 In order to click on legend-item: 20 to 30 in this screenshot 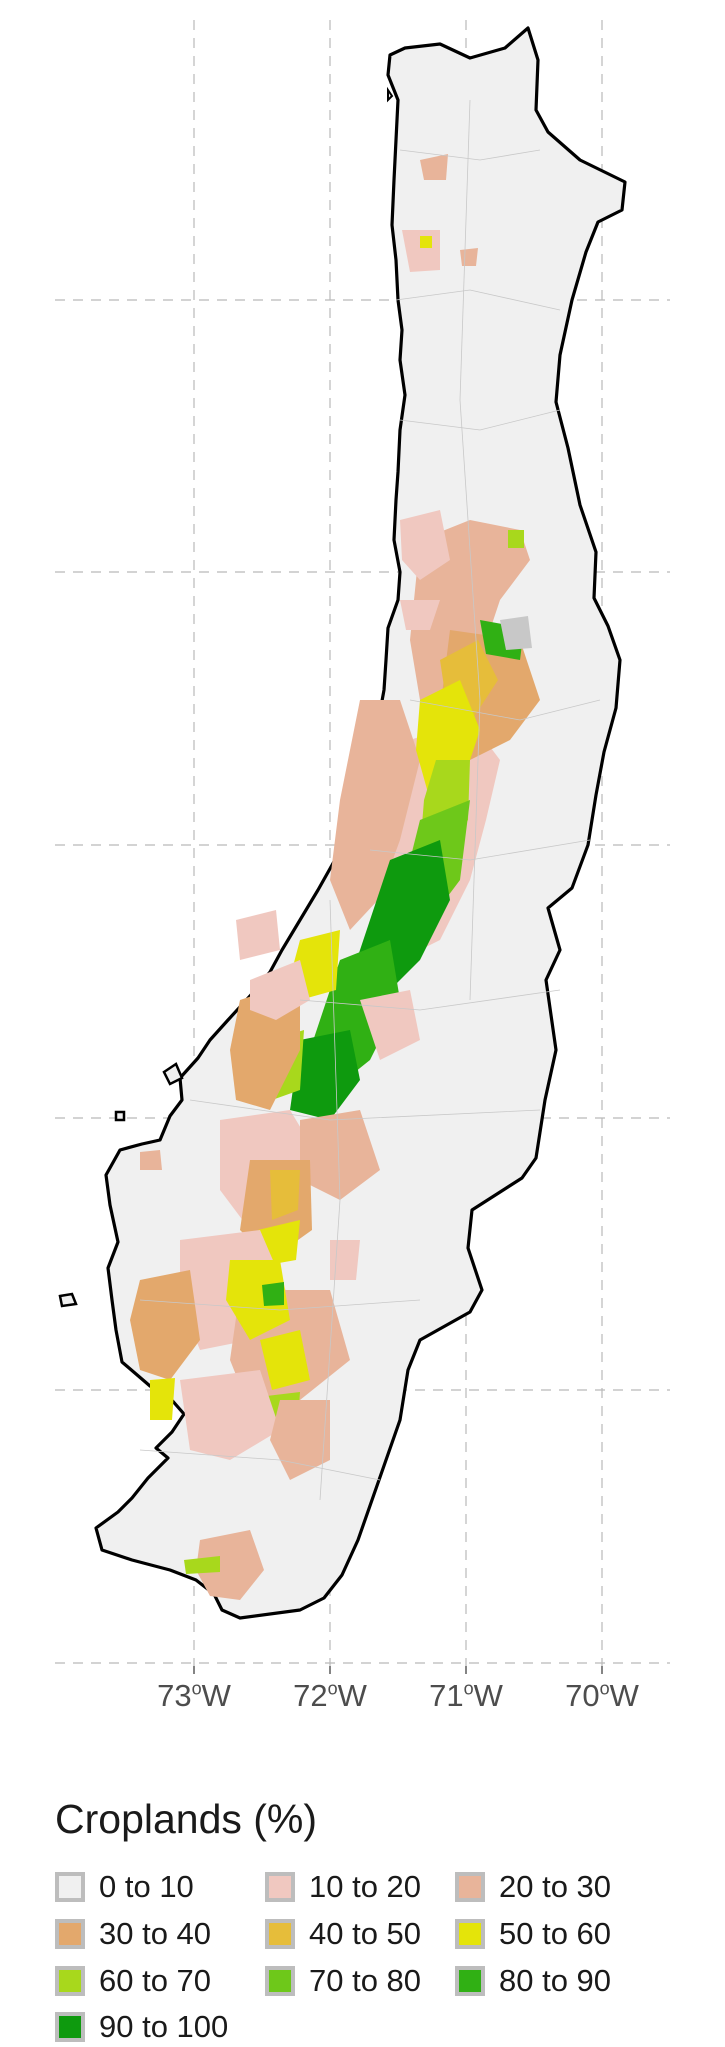, I will do `click(533, 1887)`.